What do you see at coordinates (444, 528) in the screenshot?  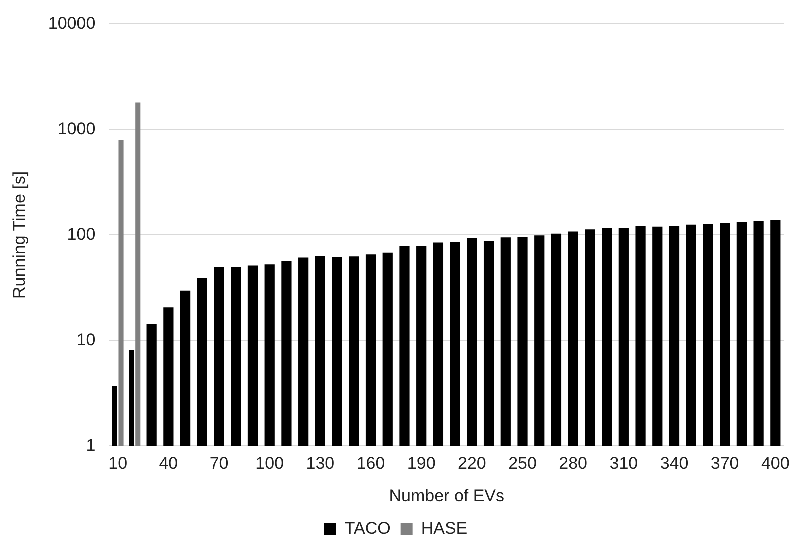 I see `legend-label: HASE` at bounding box center [444, 528].